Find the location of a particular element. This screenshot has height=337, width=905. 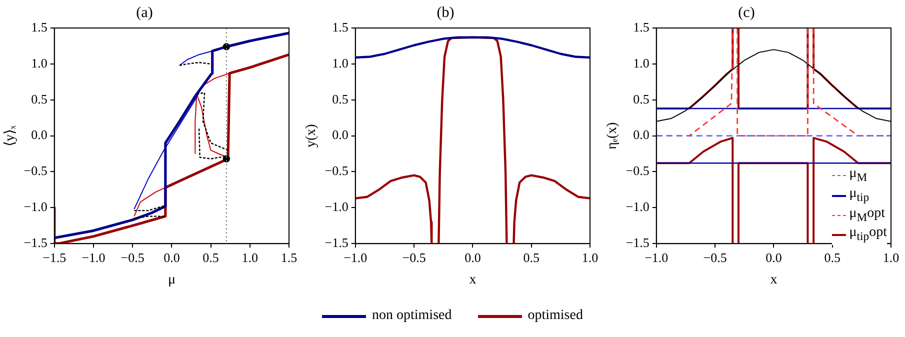

legend-label: optimised is located at coordinates (555, 316).